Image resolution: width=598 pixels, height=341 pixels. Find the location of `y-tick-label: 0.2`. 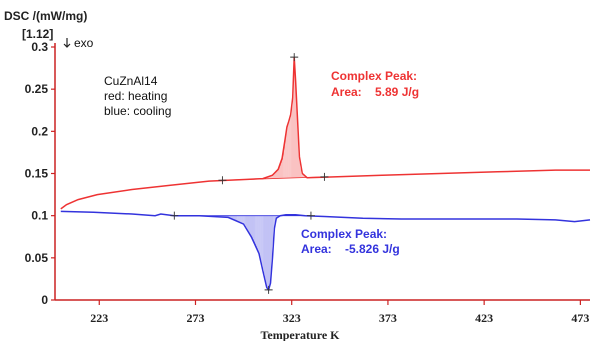

y-tick-label: 0.2 is located at coordinates (39, 131).